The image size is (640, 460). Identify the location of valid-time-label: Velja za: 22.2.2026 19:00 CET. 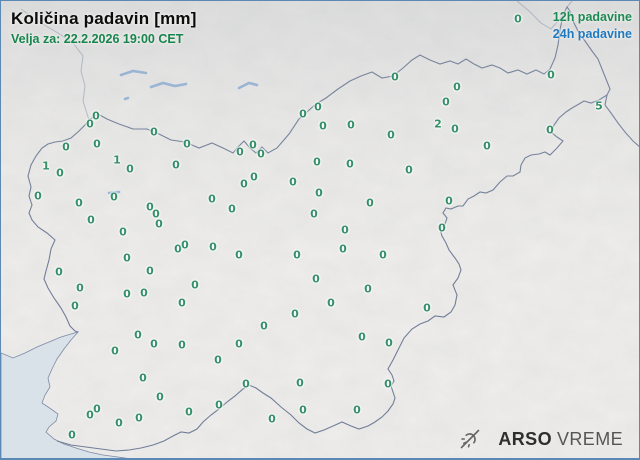
(97, 39).